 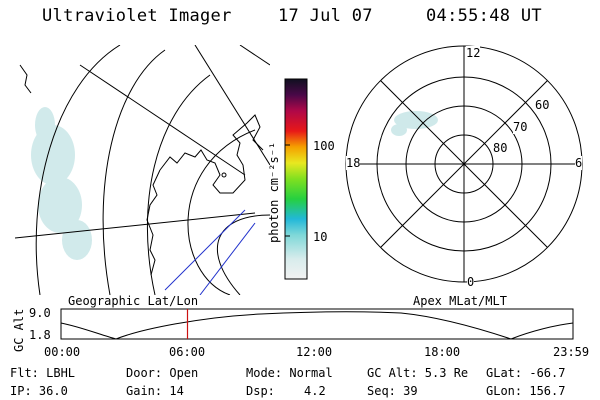 What do you see at coordinates (414, 123) in the screenshot?
I see `polar-aurora-region` at bounding box center [414, 123].